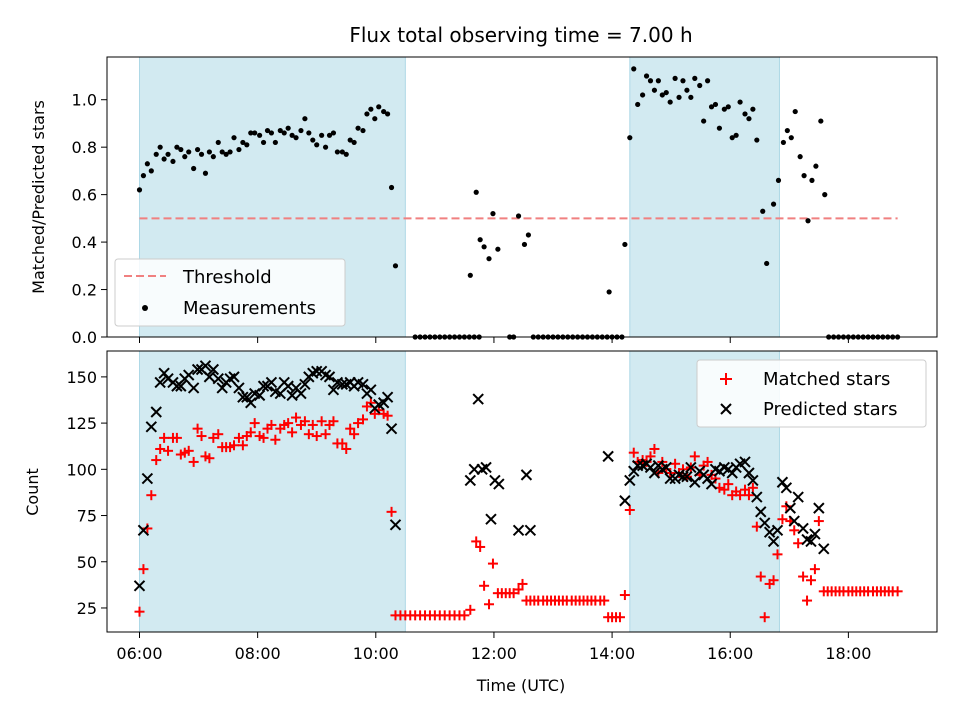  What do you see at coordinates (145, 308) in the screenshot?
I see `legend-measurements-swatch` at bounding box center [145, 308].